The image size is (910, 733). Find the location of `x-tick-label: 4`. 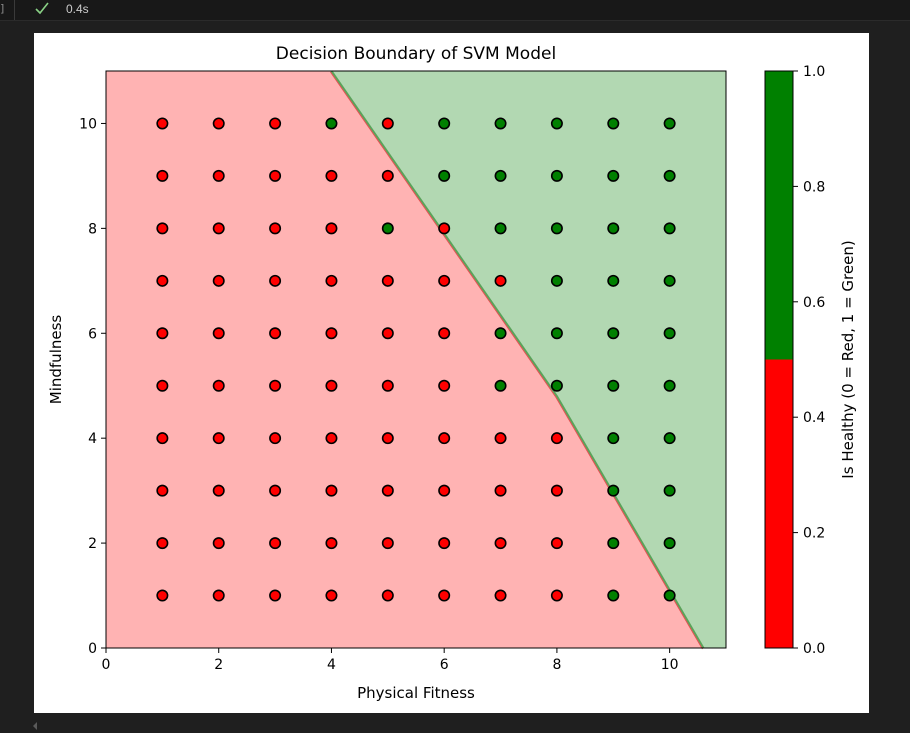

x-tick-label: 4 is located at coordinates (331, 665).